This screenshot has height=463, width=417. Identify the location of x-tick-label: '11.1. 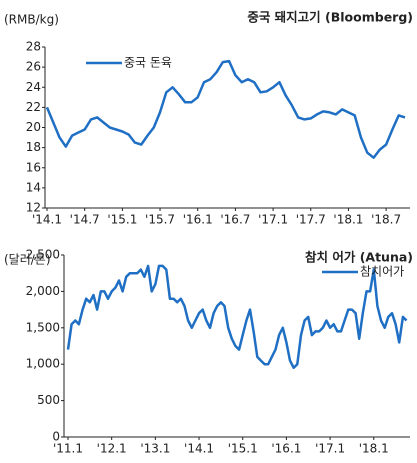
(68, 449).